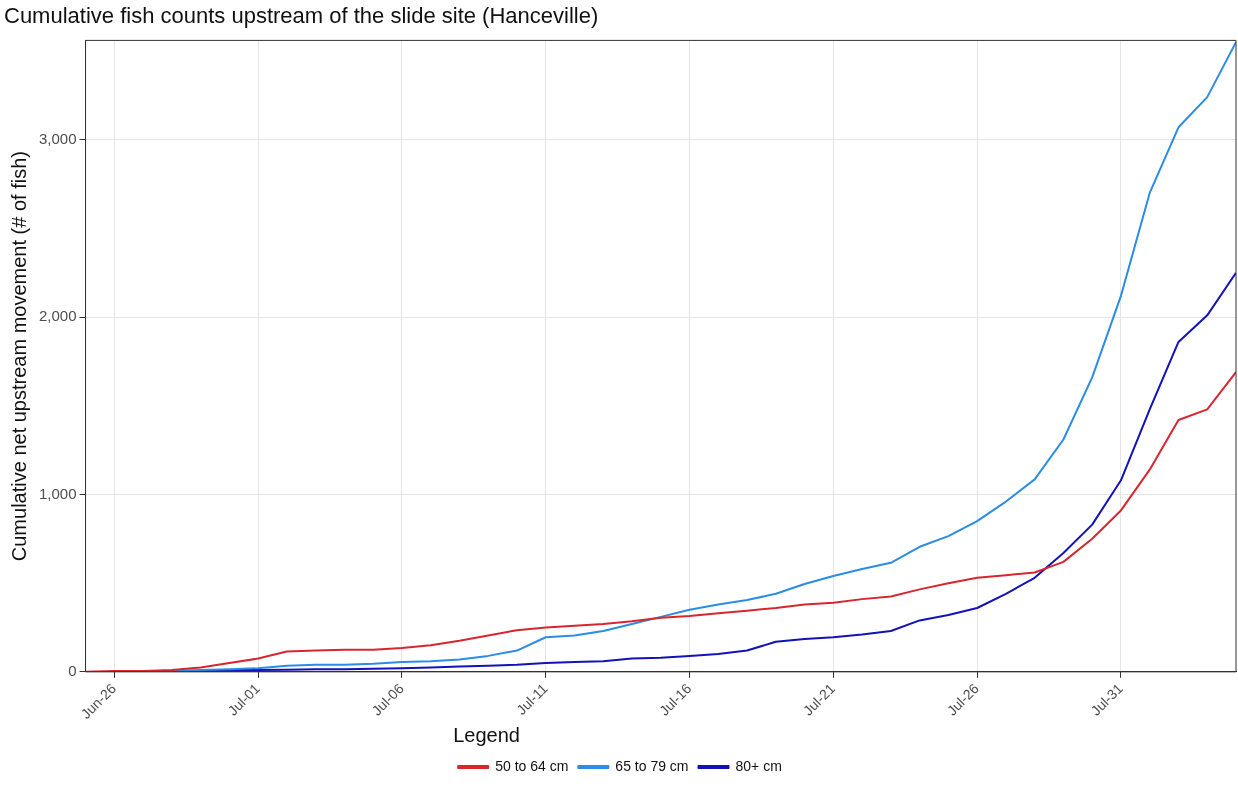  I want to click on legend-label: 80+ cm, so click(758, 765).